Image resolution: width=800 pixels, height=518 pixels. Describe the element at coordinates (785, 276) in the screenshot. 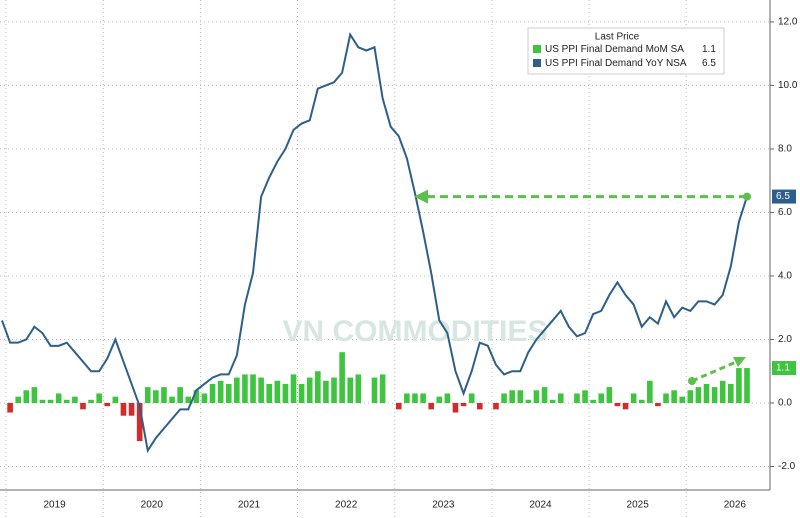

I see `y-tick-label: 4.0` at that location.